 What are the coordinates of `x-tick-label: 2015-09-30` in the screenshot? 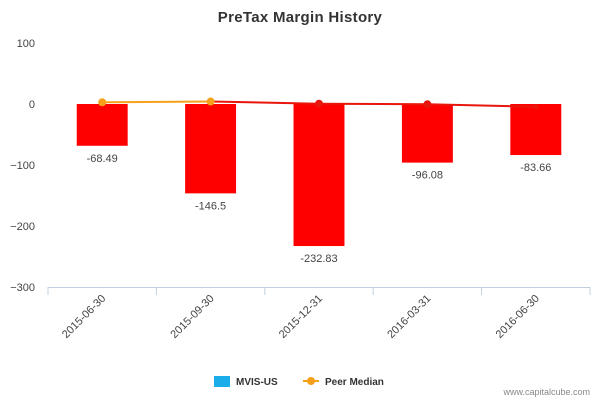 It's located at (192, 317).